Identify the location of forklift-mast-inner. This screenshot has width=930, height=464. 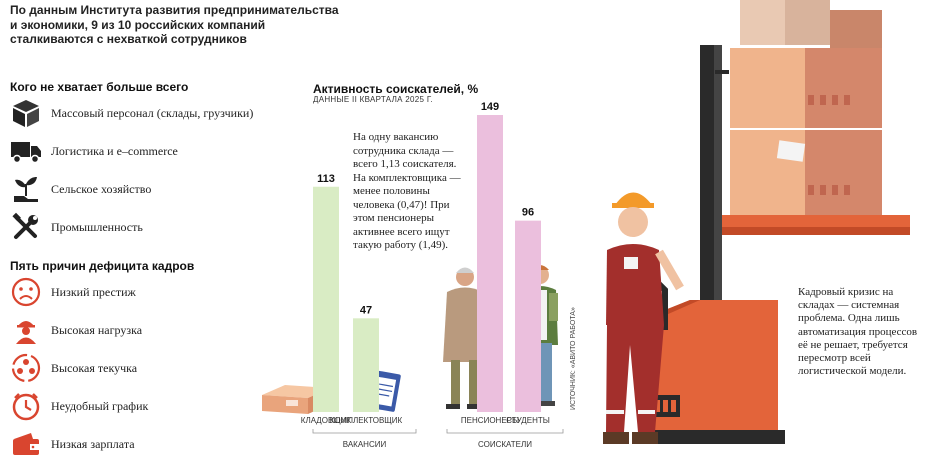
(718, 242).